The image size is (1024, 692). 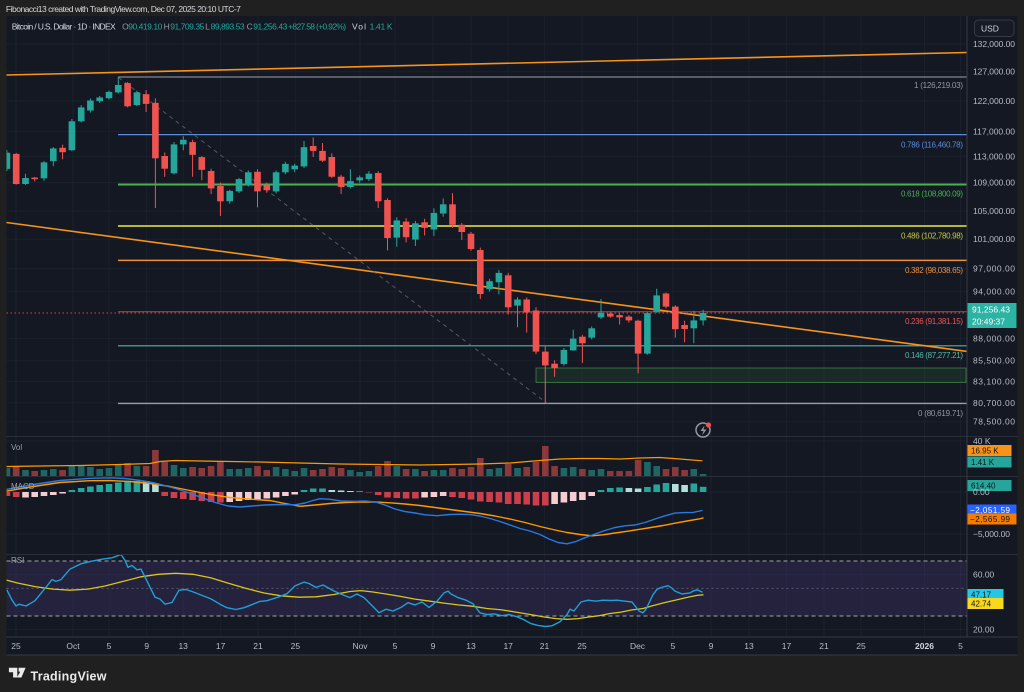 What do you see at coordinates (982, 441) in the screenshot?
I see `svg-text: 40 K` at bounding box center [982, 441].